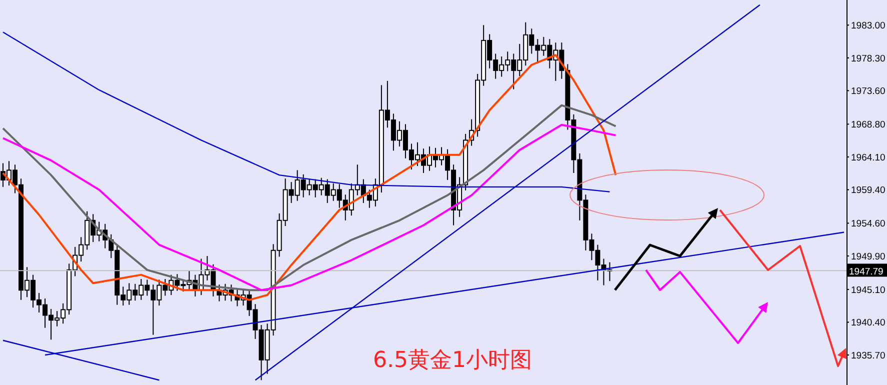 The height and width of the screenshot is (385, 887). Describe the element at coordinates (868, 356) in the screenshot. I see `y-tick-label: 1935.70` at that location.